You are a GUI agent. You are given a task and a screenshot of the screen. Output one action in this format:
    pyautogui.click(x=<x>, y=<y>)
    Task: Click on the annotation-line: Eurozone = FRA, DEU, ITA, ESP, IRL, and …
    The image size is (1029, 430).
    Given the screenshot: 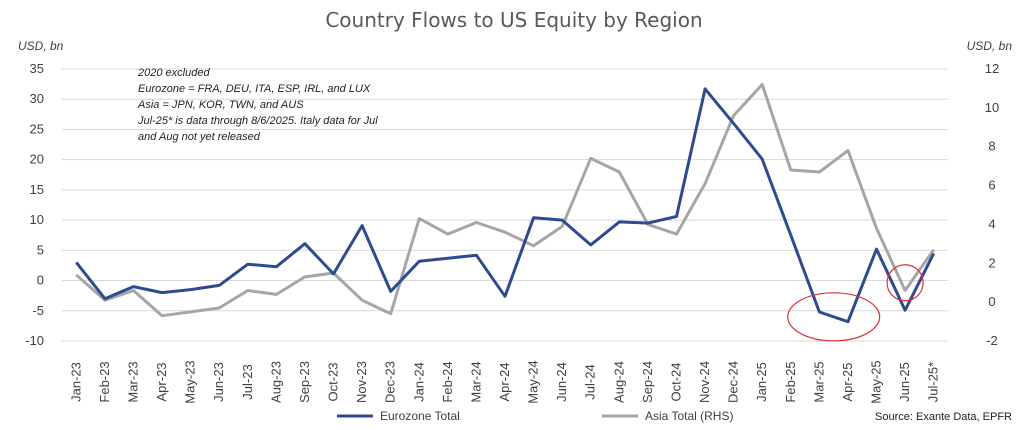 What is the action you would take?
    pyautogui.click(x=254, y=89)
    